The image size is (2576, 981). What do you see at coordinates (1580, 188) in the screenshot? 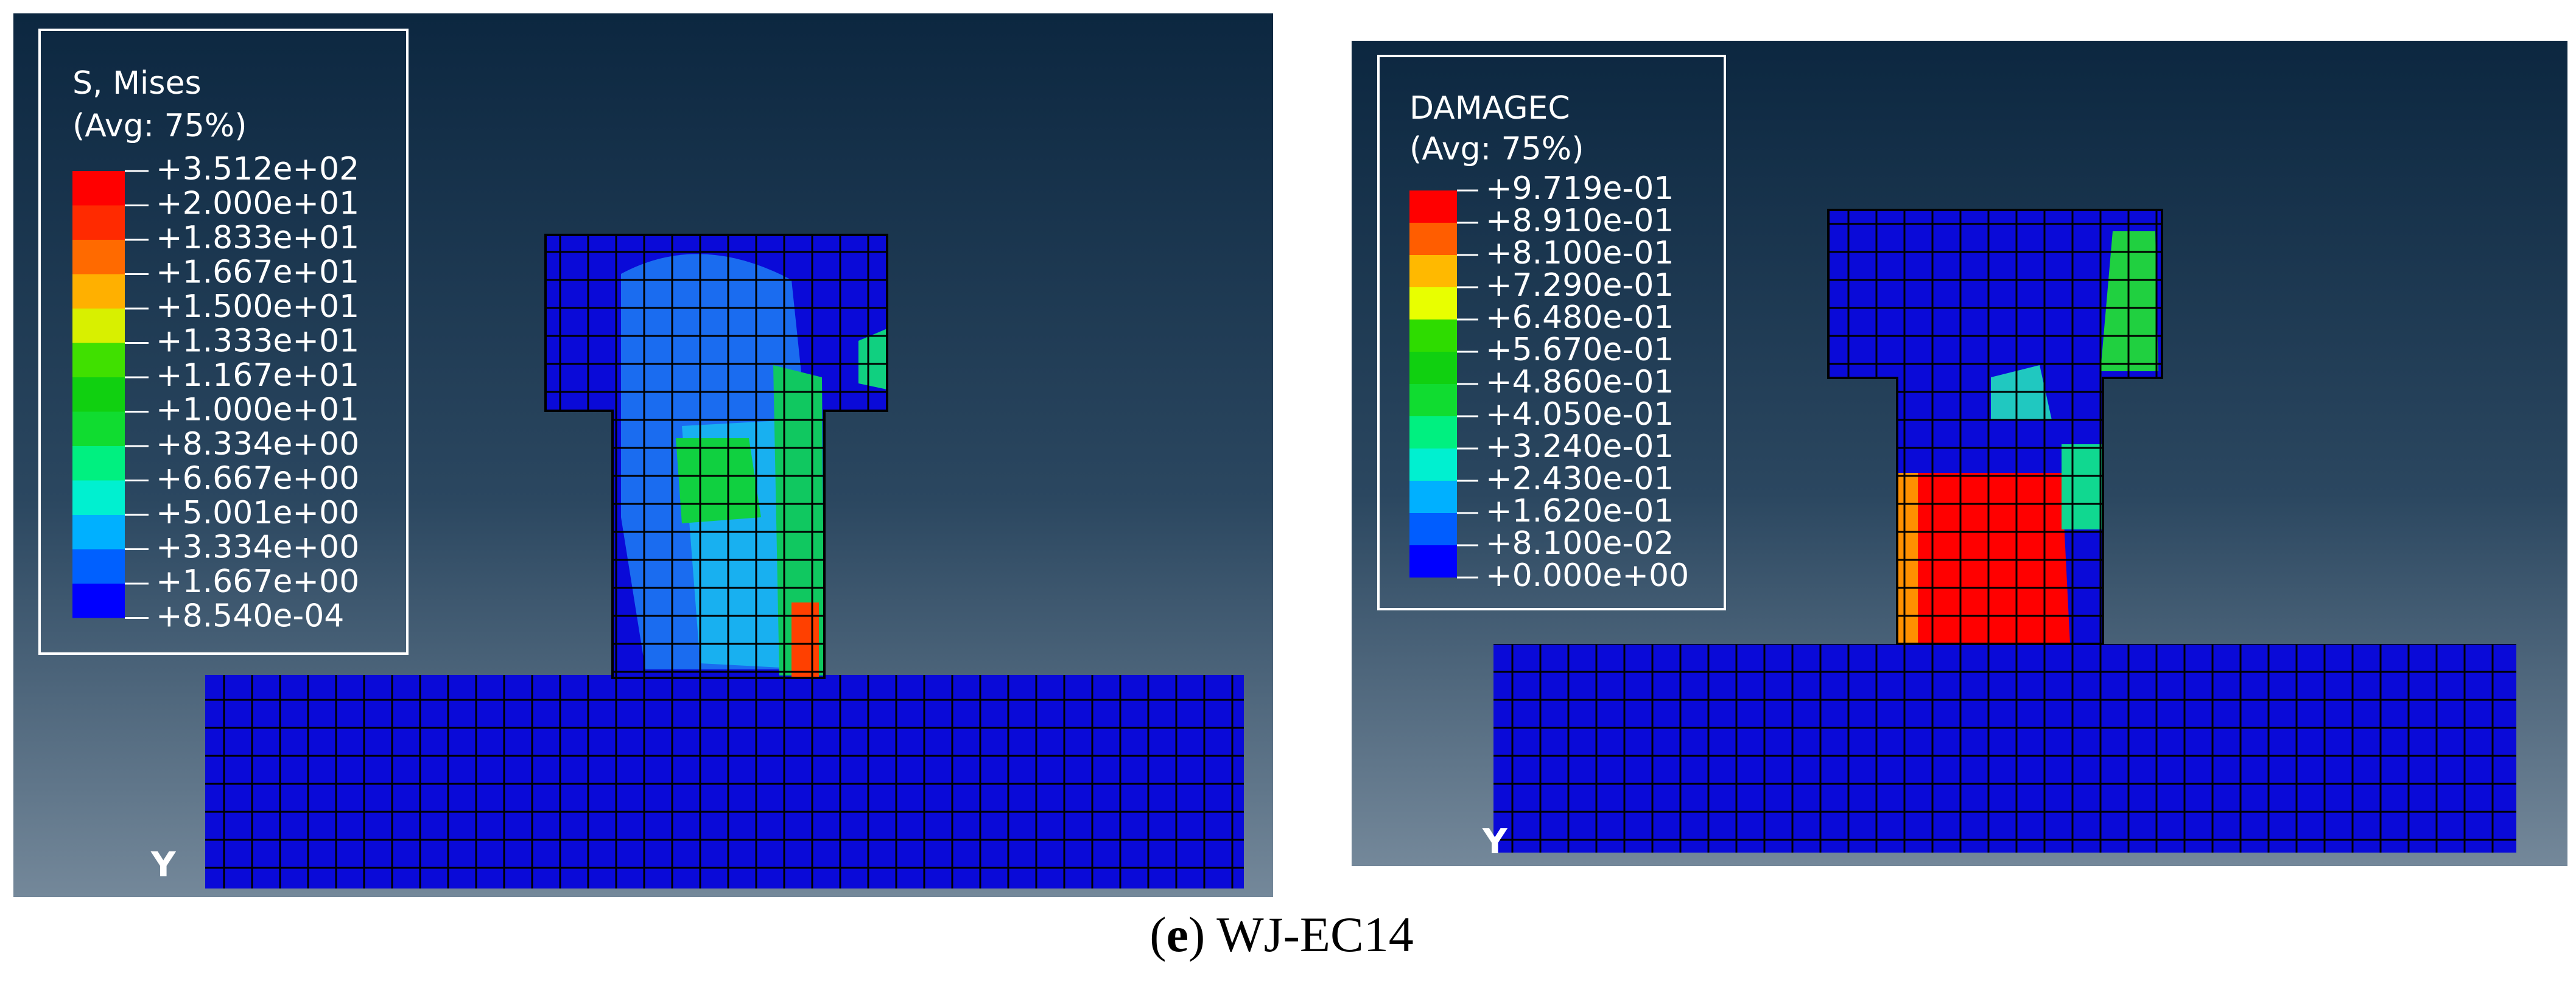
I see `legend-label: +9.719e-01` at bounding box center [1580, 188].